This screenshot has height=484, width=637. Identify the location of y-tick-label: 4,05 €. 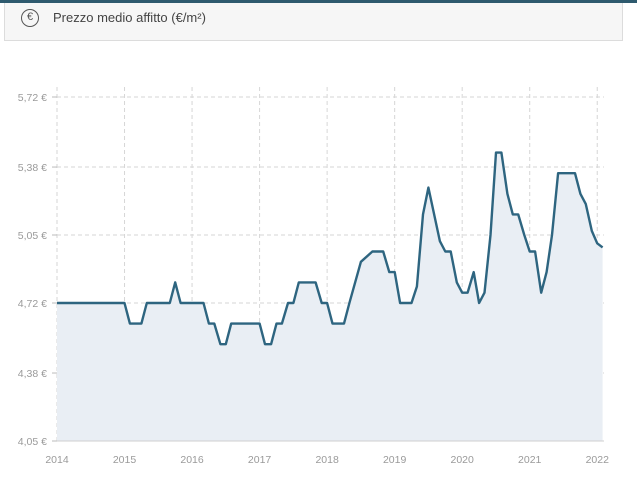
(32, 442).